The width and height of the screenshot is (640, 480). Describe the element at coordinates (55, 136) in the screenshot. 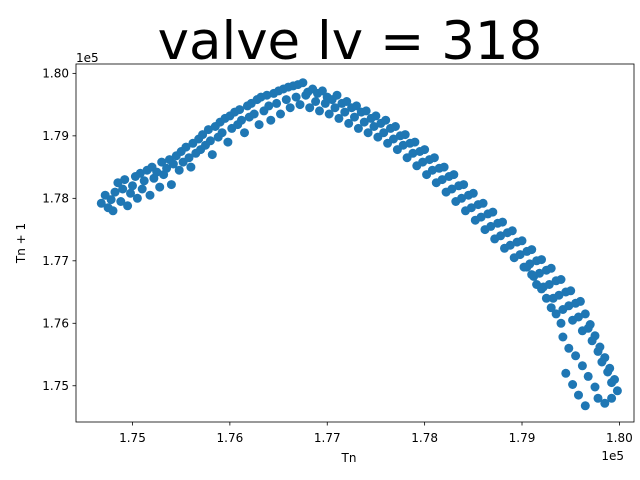

I see `y-tick-label: 1.79` at that location.